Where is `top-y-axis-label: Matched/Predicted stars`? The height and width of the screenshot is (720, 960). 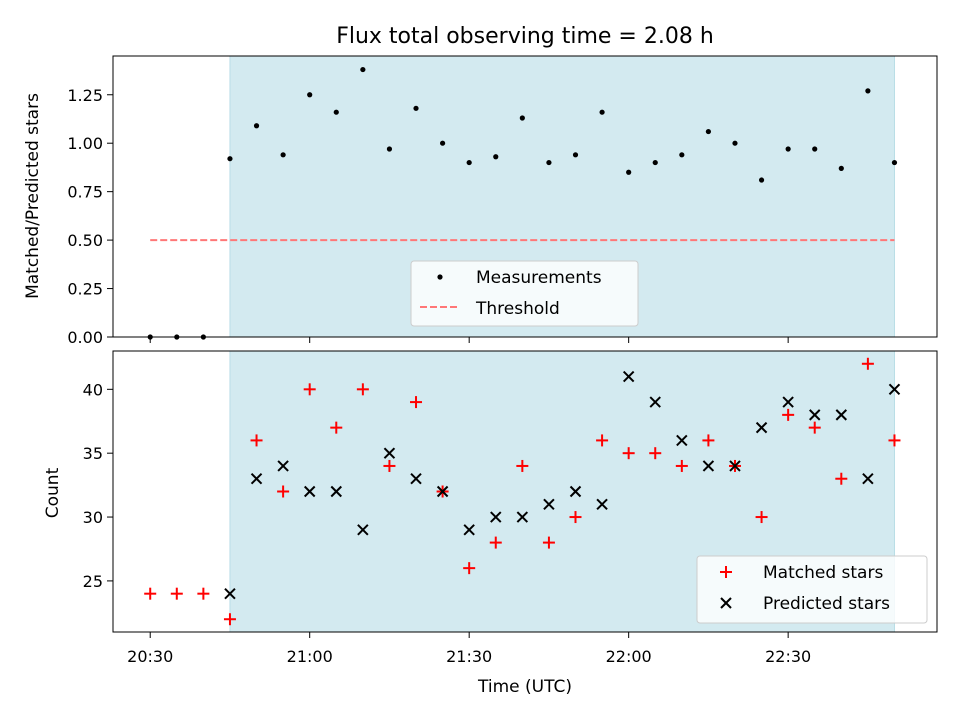 top-y-axis-label: Matched/Predicted stars is located at coordinates (33, 196).